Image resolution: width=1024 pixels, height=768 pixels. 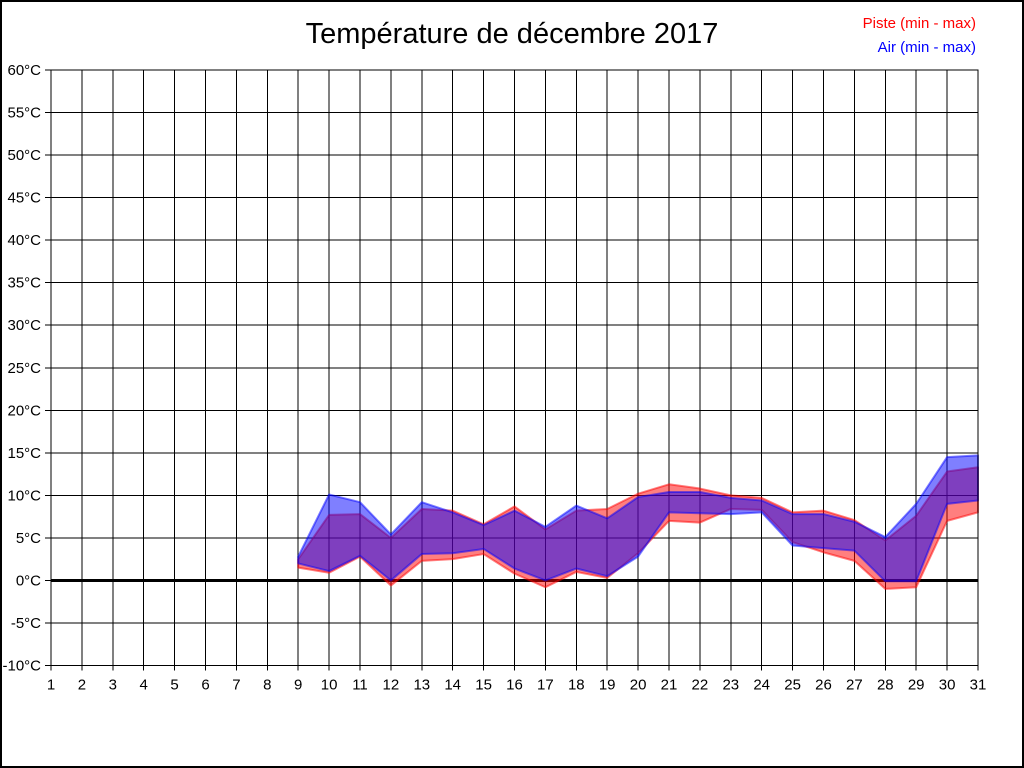 I want to click on x-axis-label: 9, so click(x=298, y=685).